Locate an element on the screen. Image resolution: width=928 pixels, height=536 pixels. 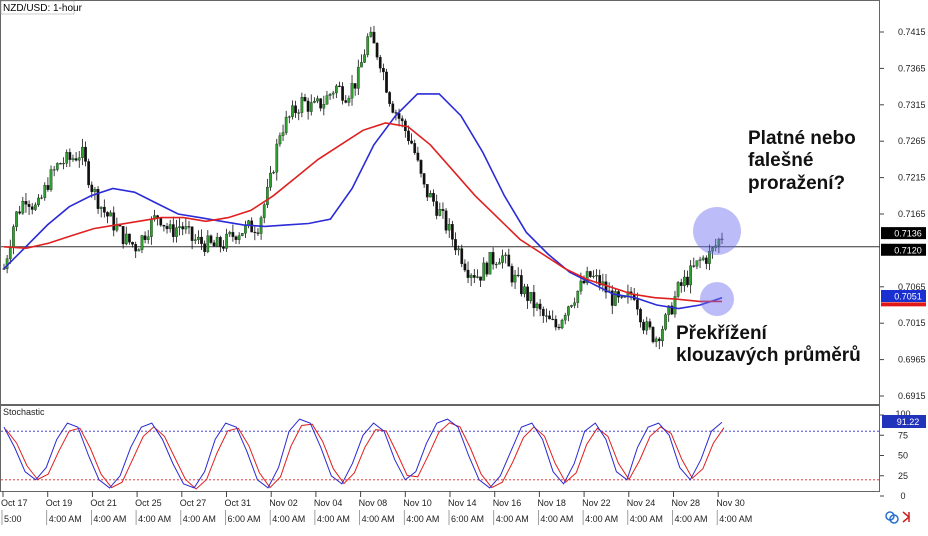
stochastic-oscillator is located at coordinates (440, 454).